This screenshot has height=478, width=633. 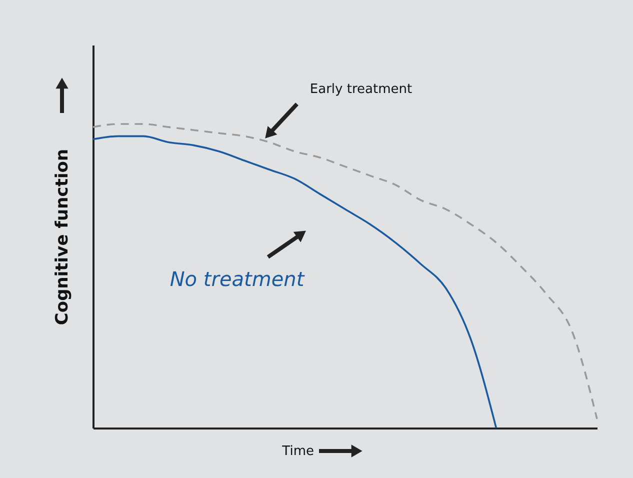 What do you see at coordinates (62, 237) in the screenshot?
I see `y-axis-title: Cognitive function` at bounding box center [62, 237].